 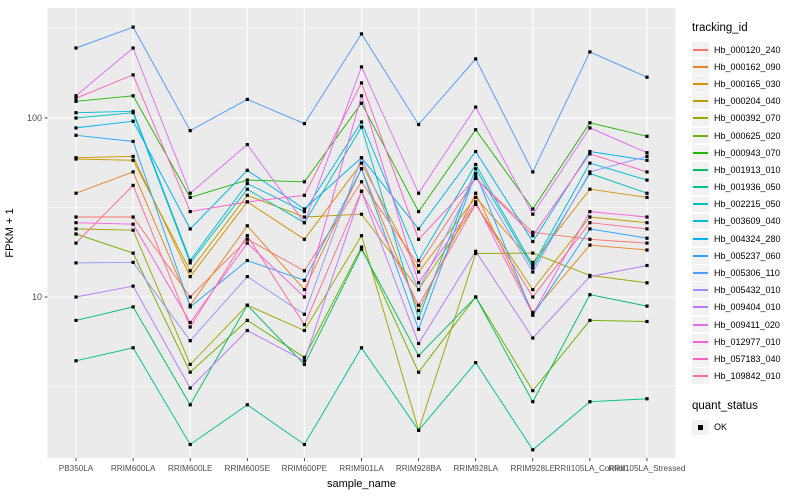 I want to click on legend-item-label: Hb_000625_020, so click(x=747, y=135).